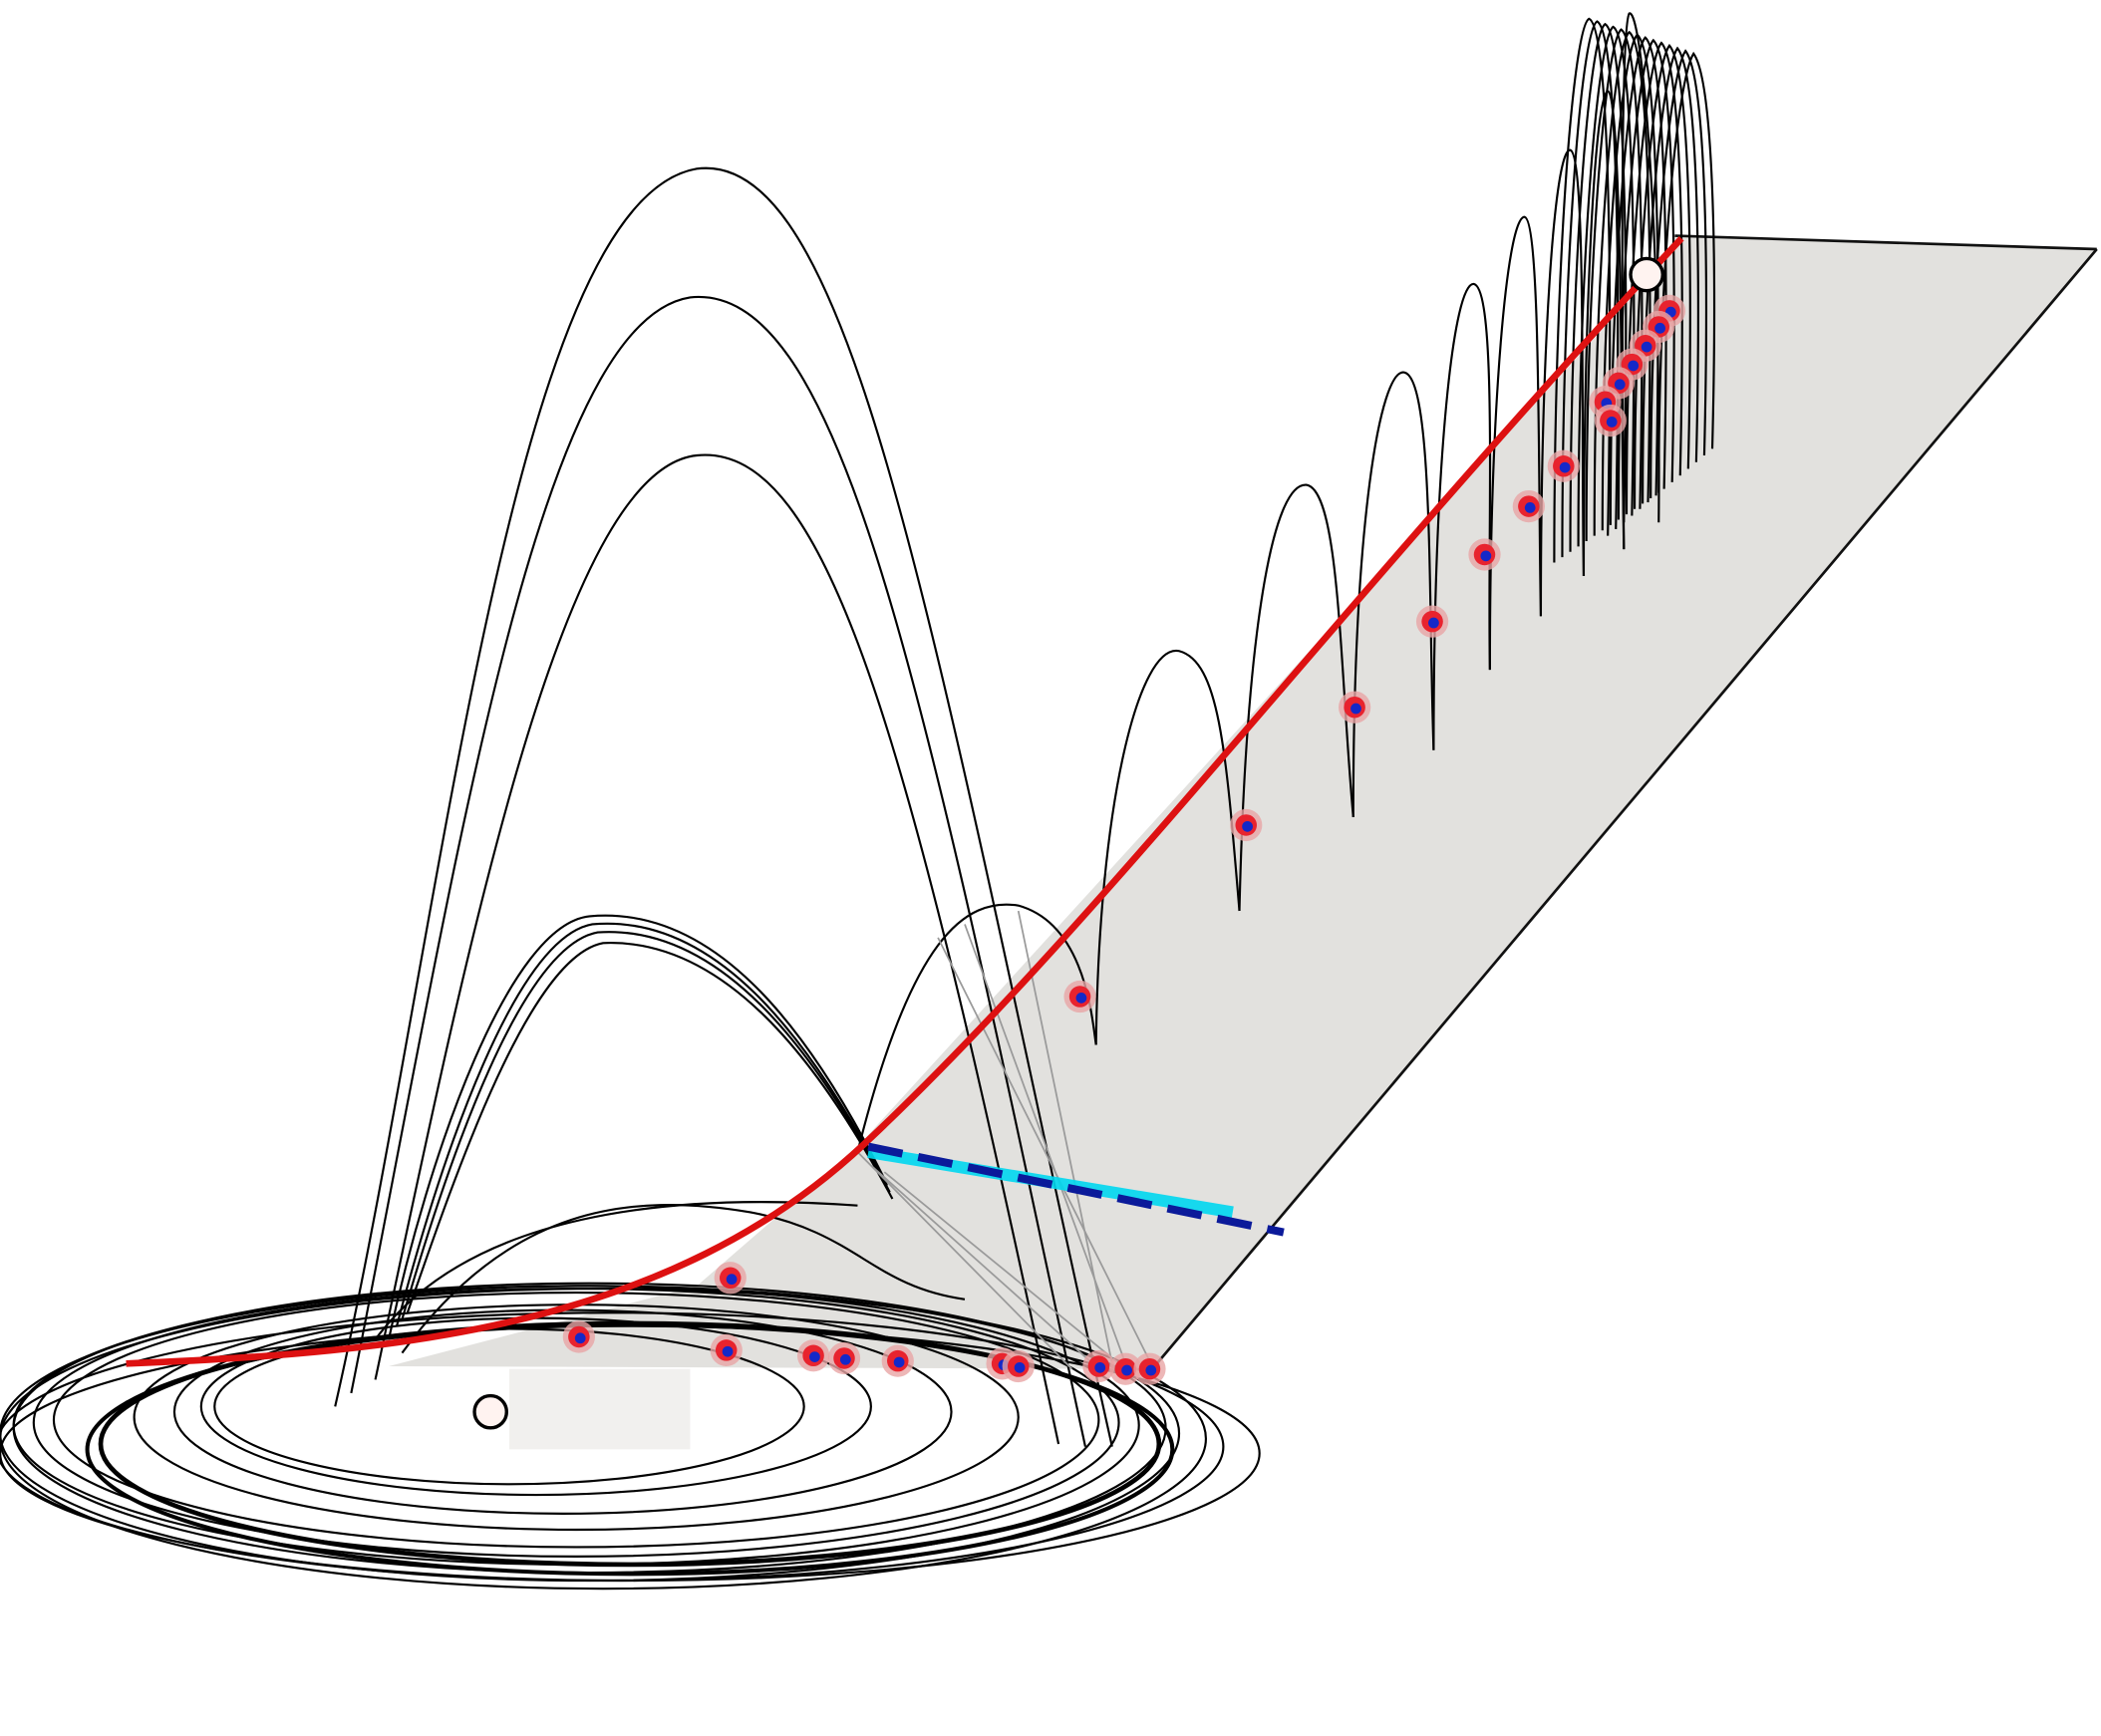 The width and height of the screenshot is (2101, 1736). What do you see at coordinates (1076, 1189) in the screenshot?
I see `section-dashed-line` at bounding box center [1076, 1189].